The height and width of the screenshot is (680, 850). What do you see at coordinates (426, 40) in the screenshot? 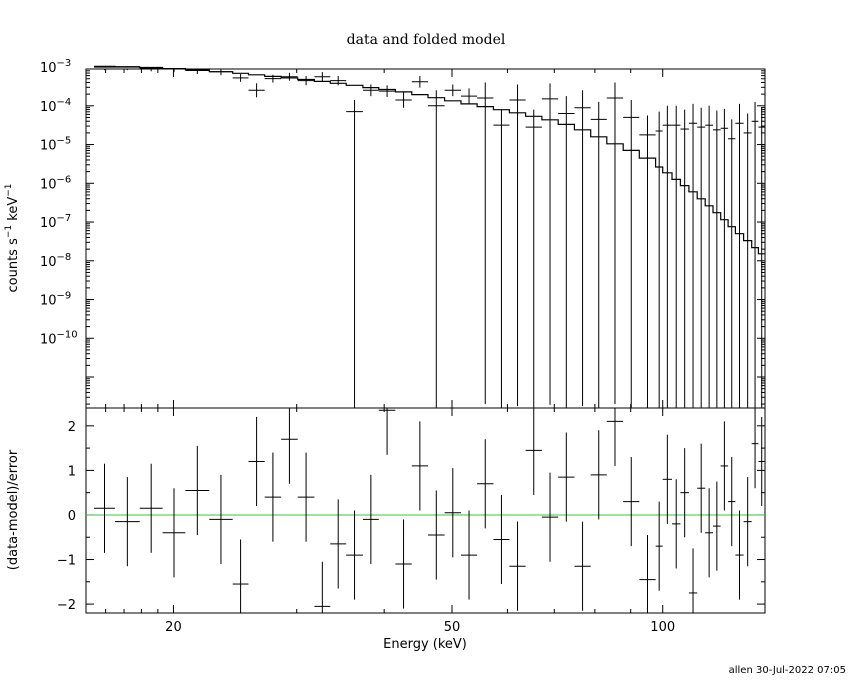
I see `chart-title: data and folded model` at bounding box center [426, 40].